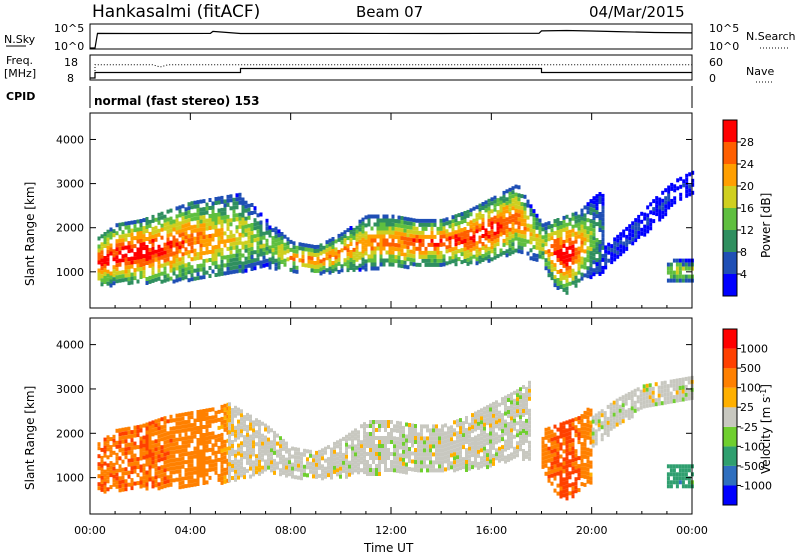 The image size is (800, 554). What do you see at coordinates (391, 71) in the screenshot?
I see `nave-series-line` at bounding box center [391, 71].